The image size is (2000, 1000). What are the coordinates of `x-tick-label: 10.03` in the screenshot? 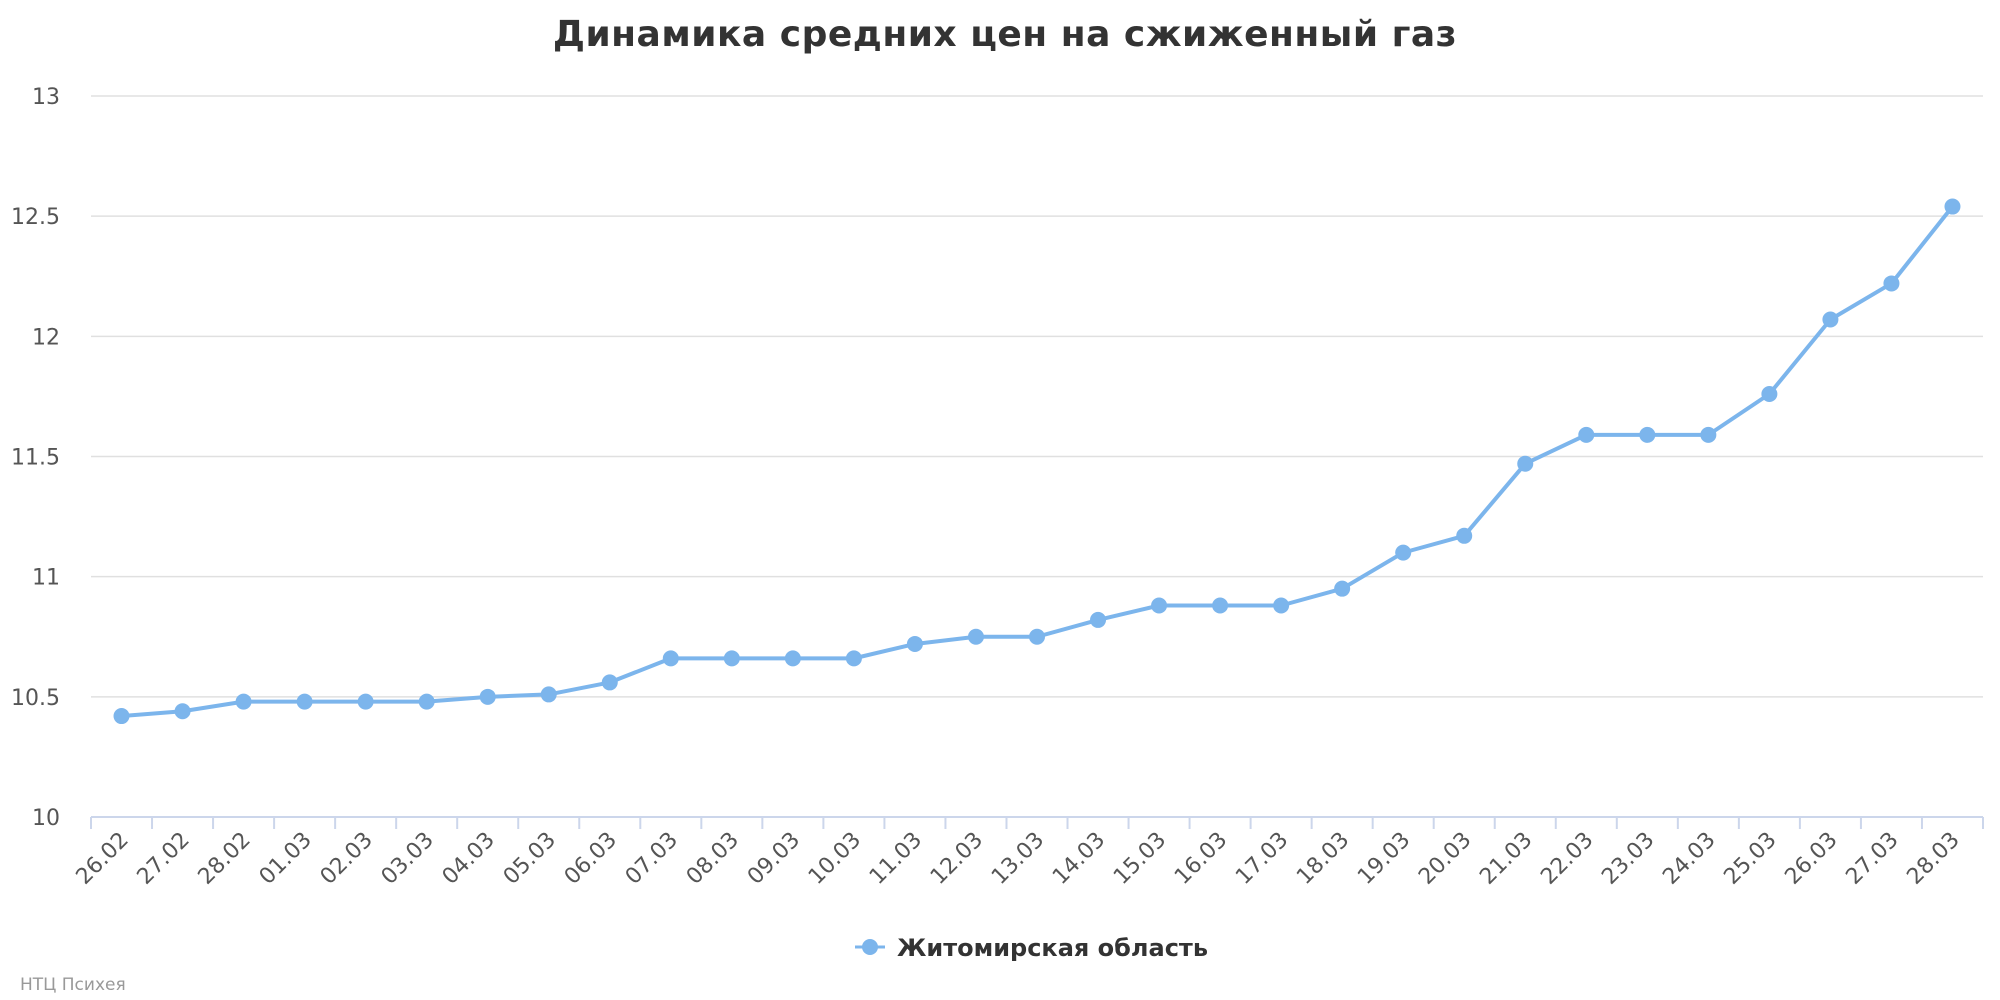 It's located at (835, 859).